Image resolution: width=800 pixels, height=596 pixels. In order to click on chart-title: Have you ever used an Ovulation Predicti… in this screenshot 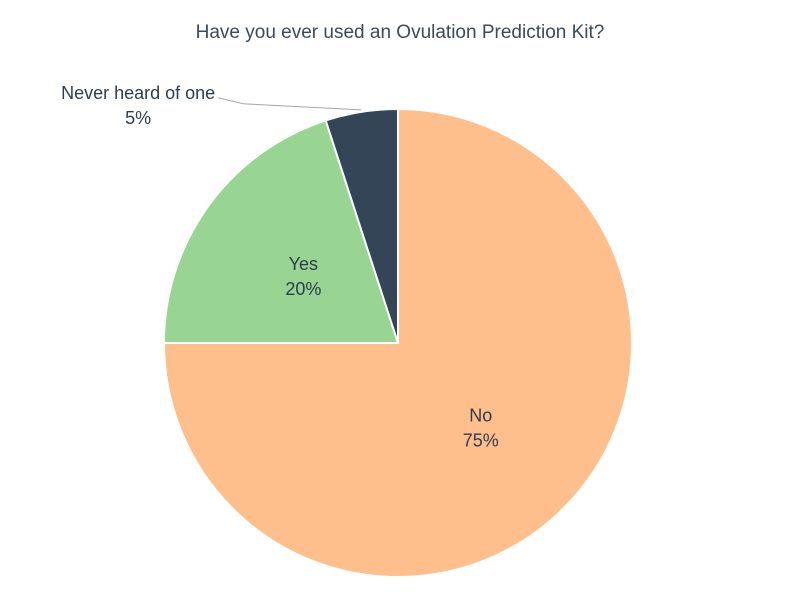, I will do `click(400, 32)`.